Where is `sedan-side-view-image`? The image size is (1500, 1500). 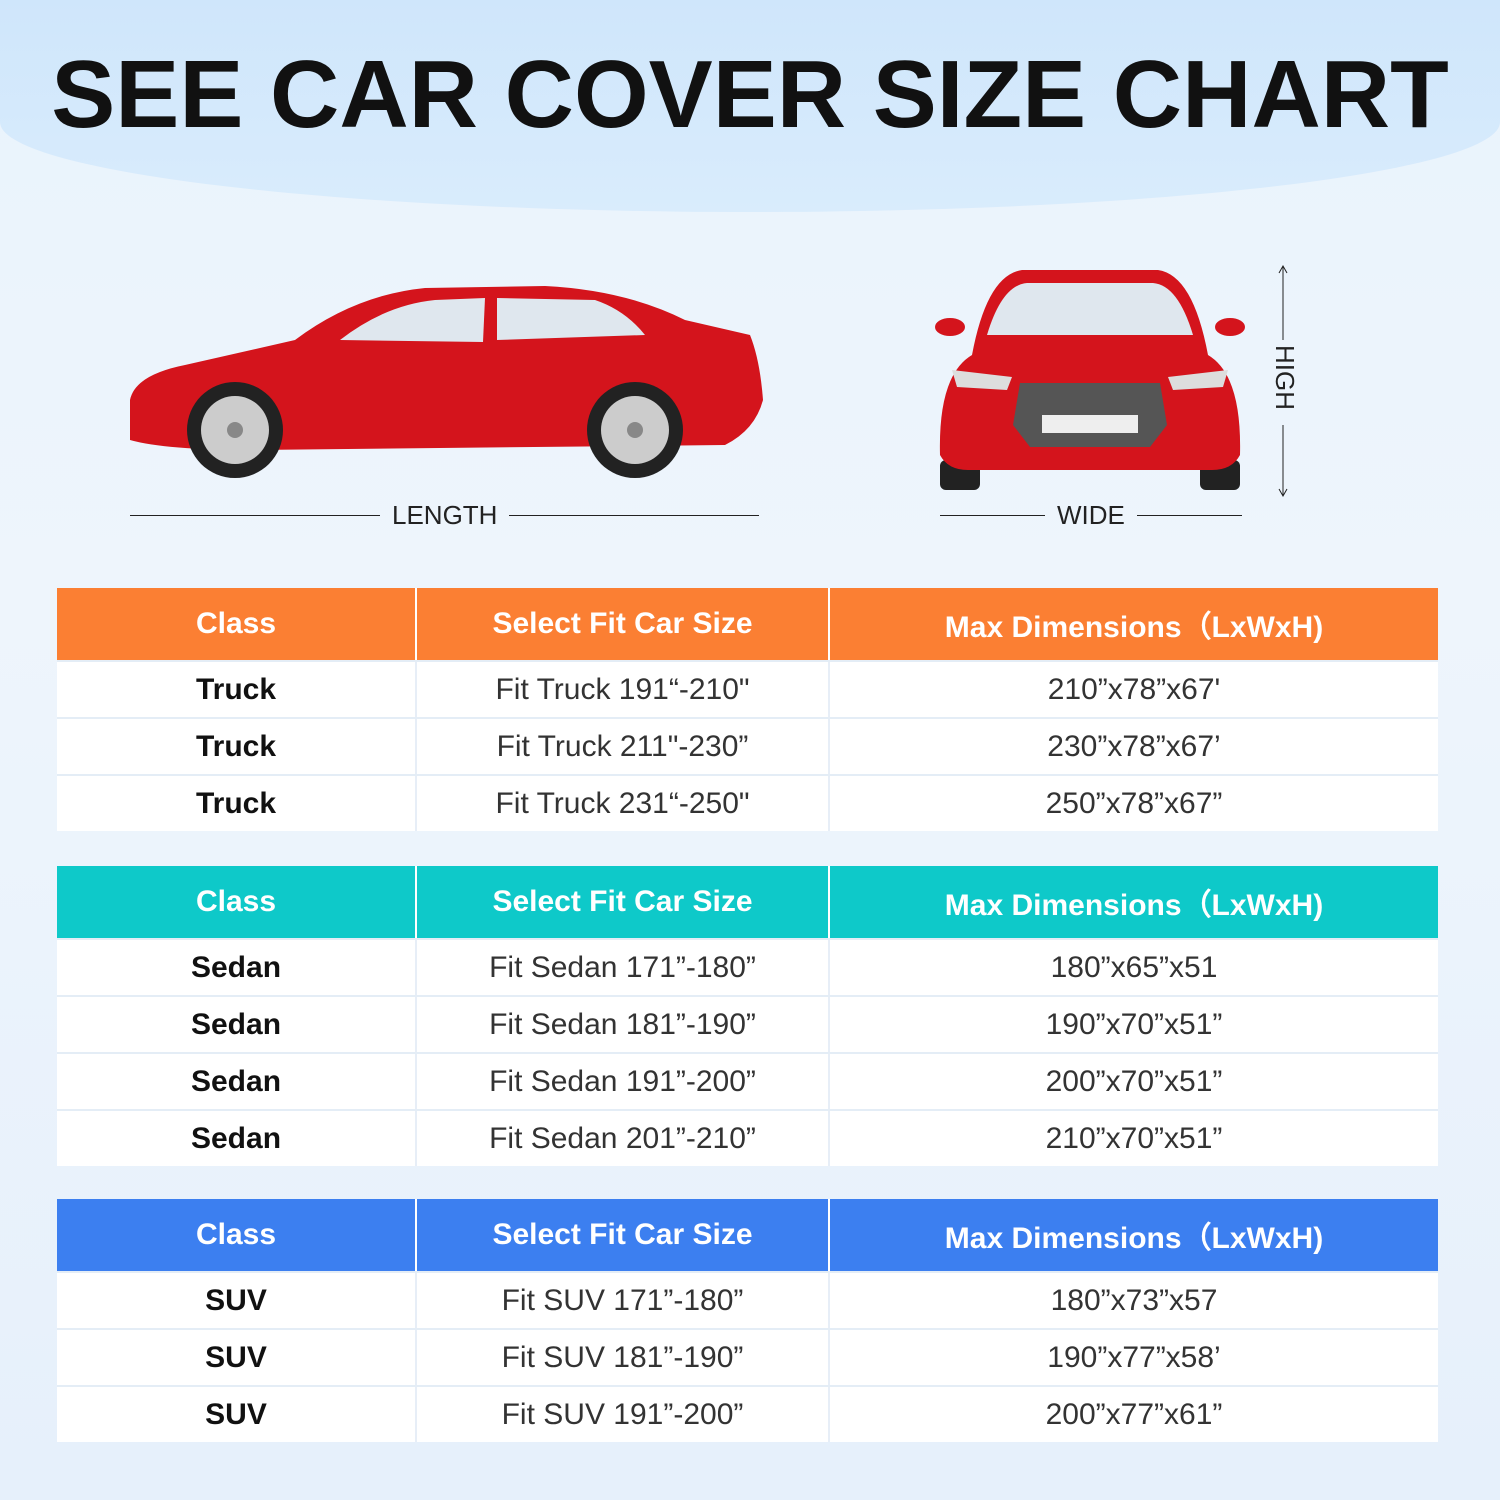 sedan-side-view-image is located at coordinates (446, 382).